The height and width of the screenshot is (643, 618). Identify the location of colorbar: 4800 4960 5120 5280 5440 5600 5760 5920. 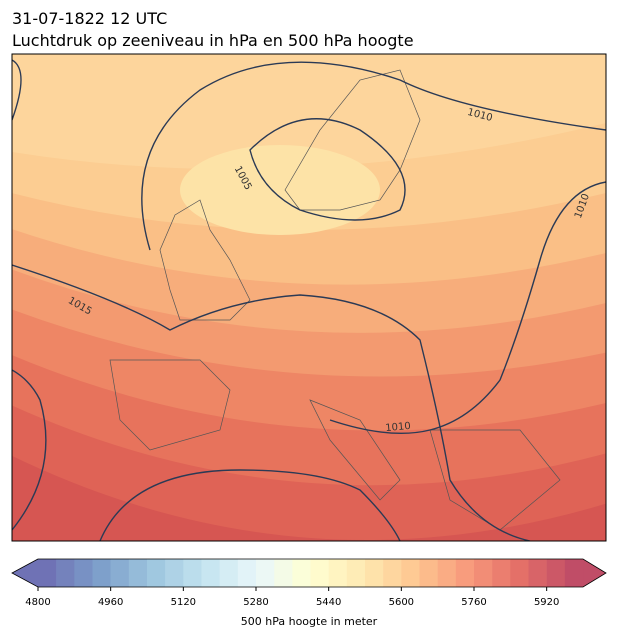
(309, 583).